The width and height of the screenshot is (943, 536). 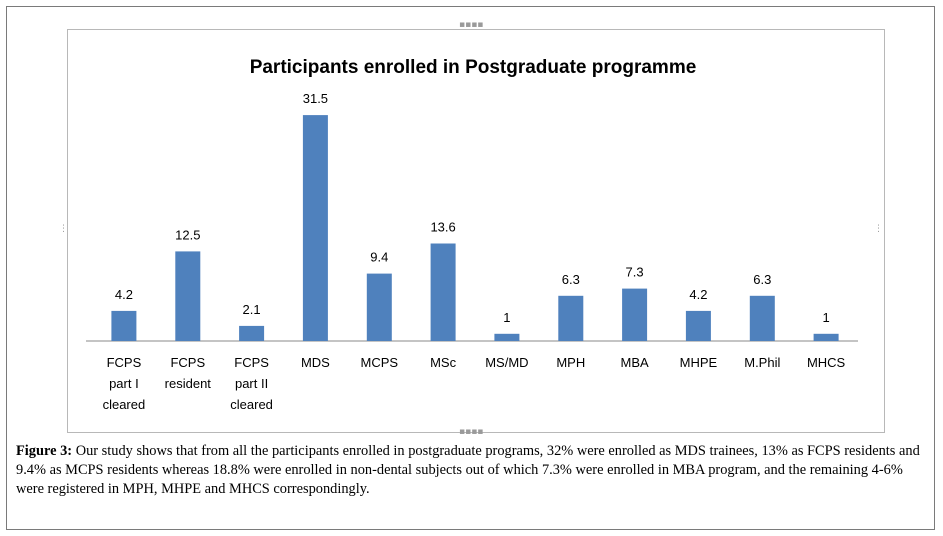 What do you see at coordinates (380, 362) in the screenshot?
I see `x-tick-label-4: MCPS` at bounding box center [380, 362].